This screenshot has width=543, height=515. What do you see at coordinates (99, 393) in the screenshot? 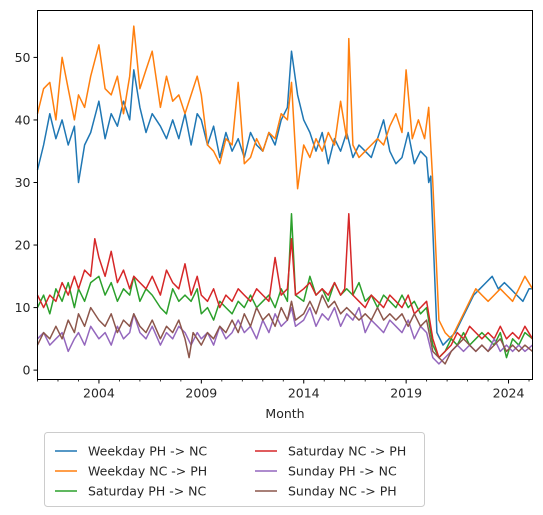
I see `x-tick-label: 2004` at bounding box center [99, 393].